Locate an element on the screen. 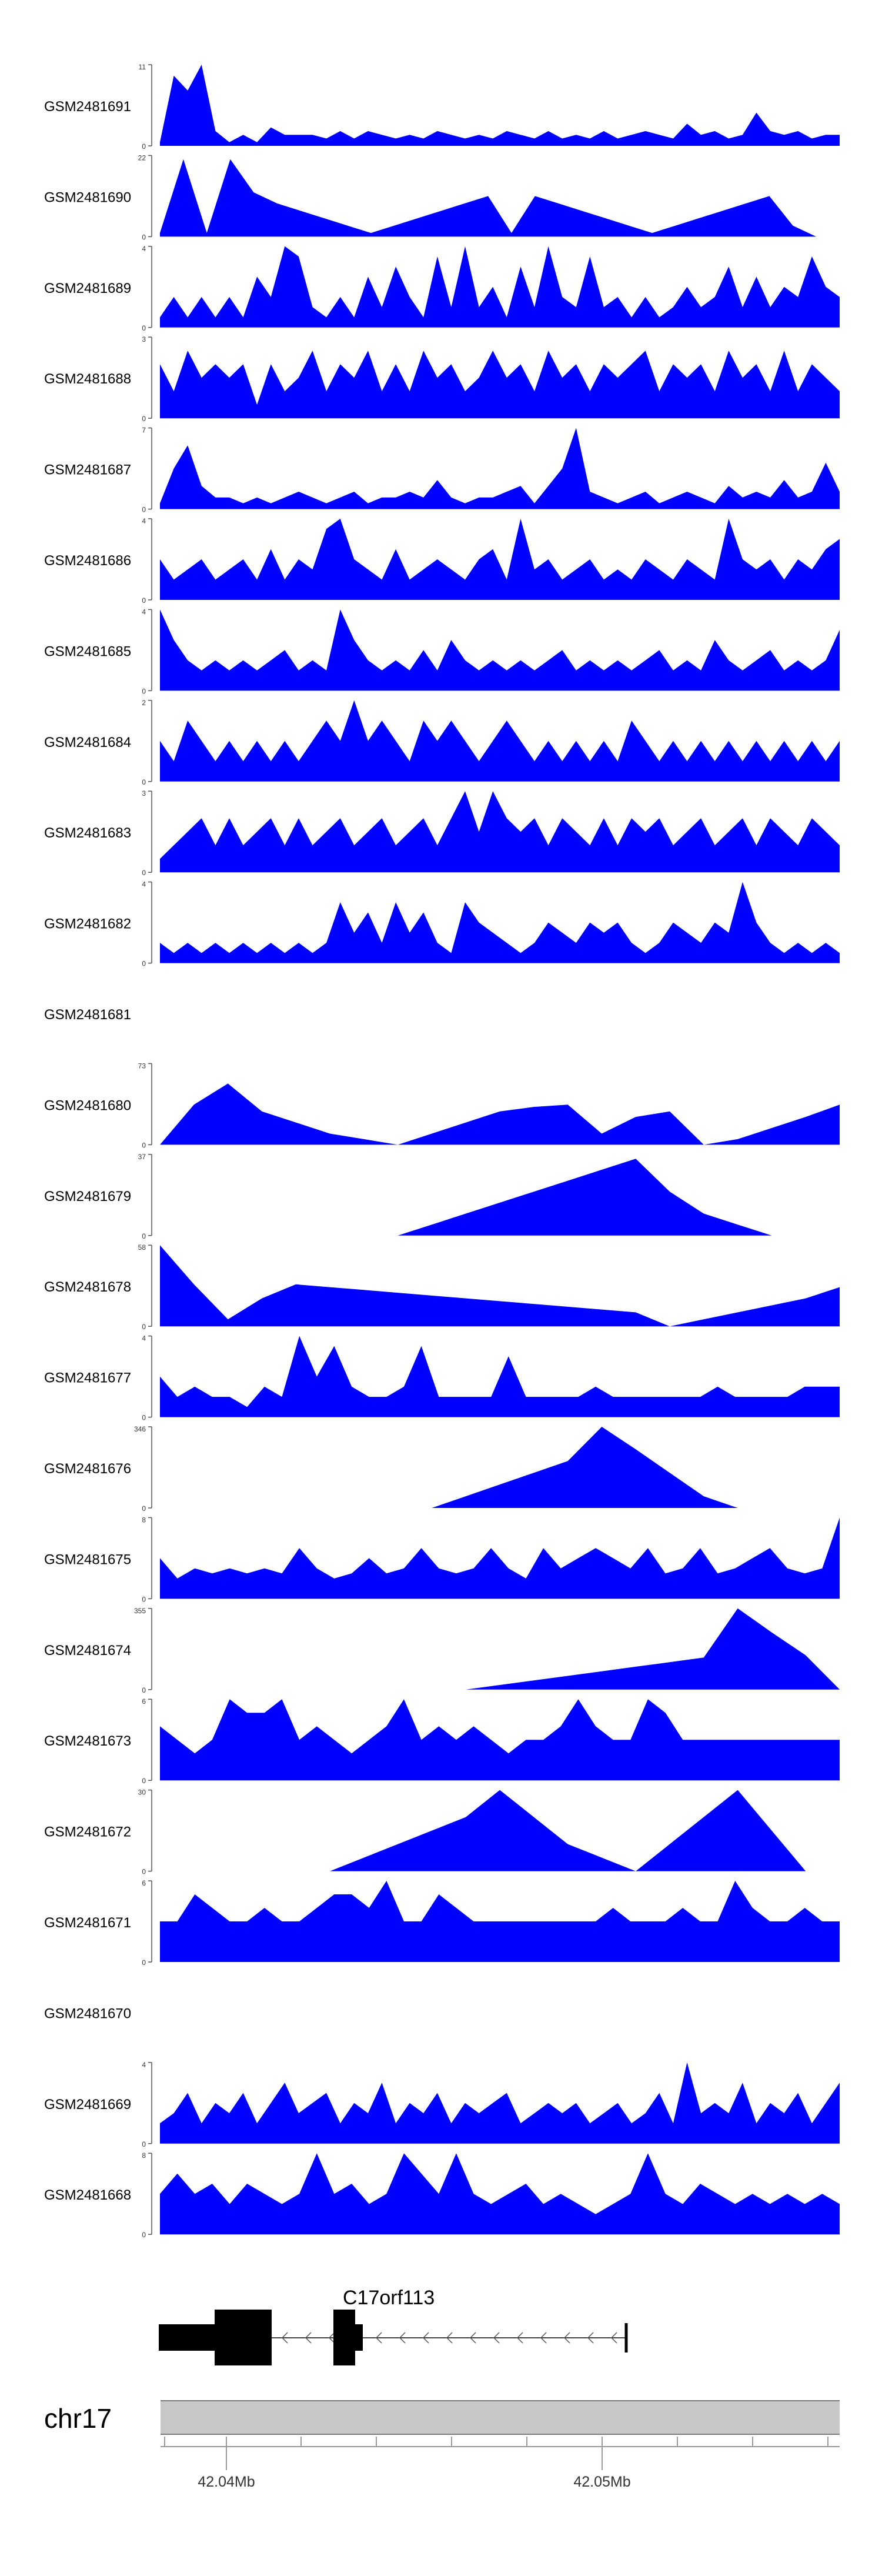 The image size is (882, 2576). track-GSM2481669: GSM2481669 4 0 is located at coordinates (442, 2104).